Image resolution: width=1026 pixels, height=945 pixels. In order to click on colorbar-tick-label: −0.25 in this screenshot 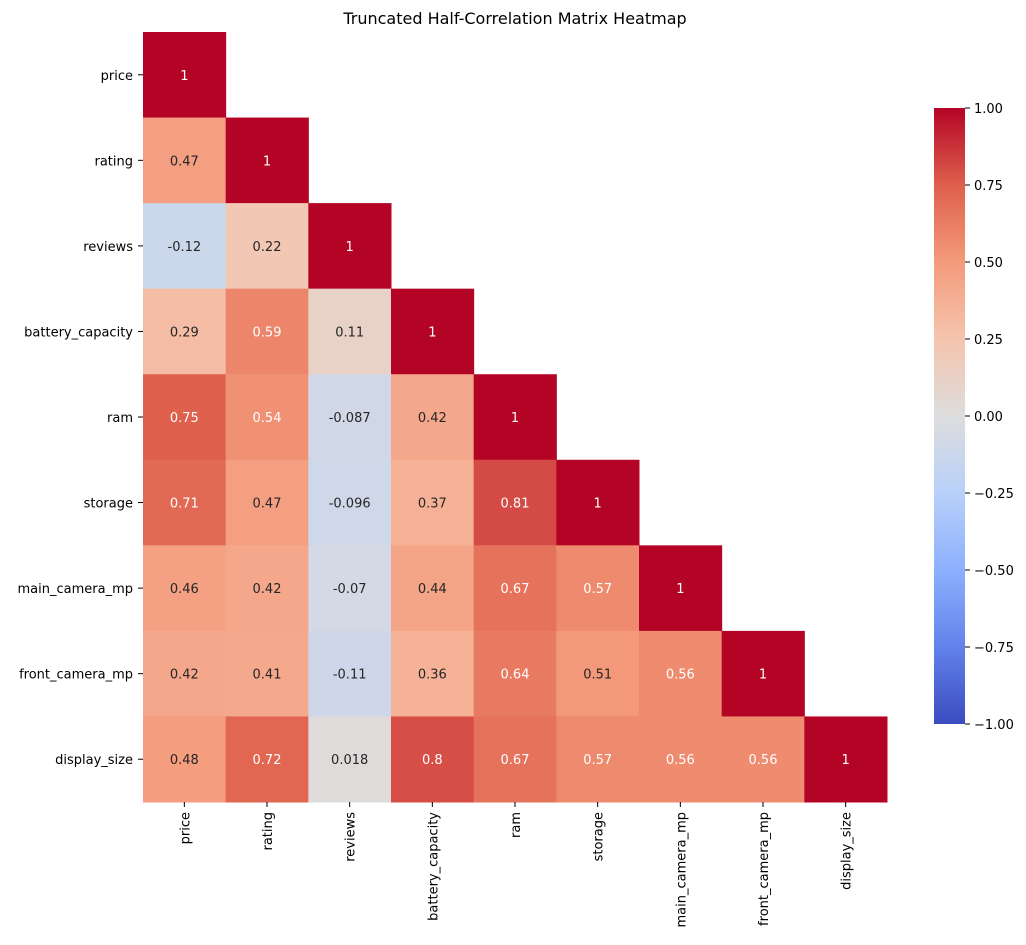, I will do `click(994, 494)`.